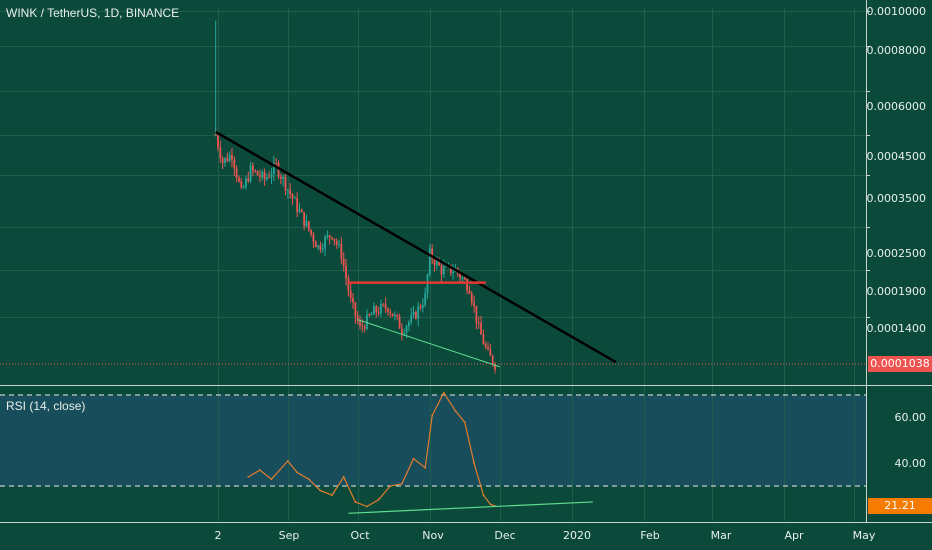 This screenshot has width=932, height=550. Describe the element at coordinates (470, 507) in the screenshot. I see `rsi-divergence-line` at that location.